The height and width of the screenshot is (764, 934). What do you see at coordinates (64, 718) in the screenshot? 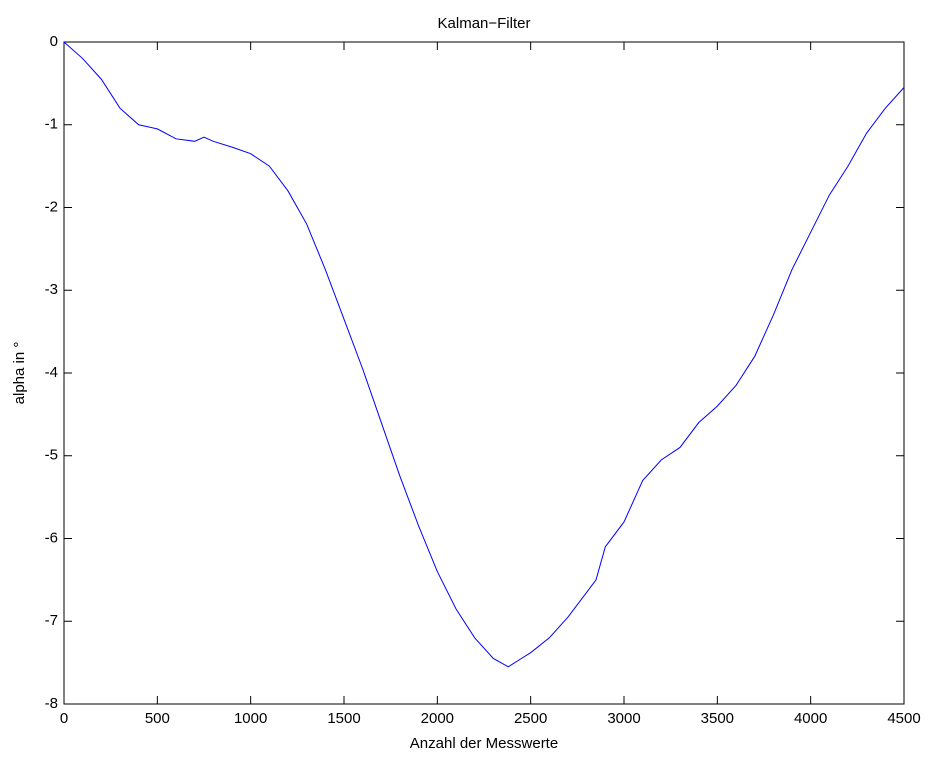
I see `x-tick-label: 0` at bounding box center [64, 718].